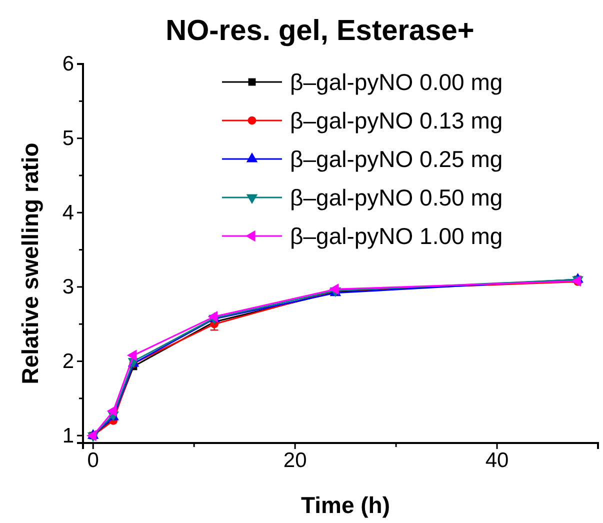 This screenshot has height=523, width=603. I want to click on legend-label: β–gal-pyNO 0.13 mg, so click(396, 121).